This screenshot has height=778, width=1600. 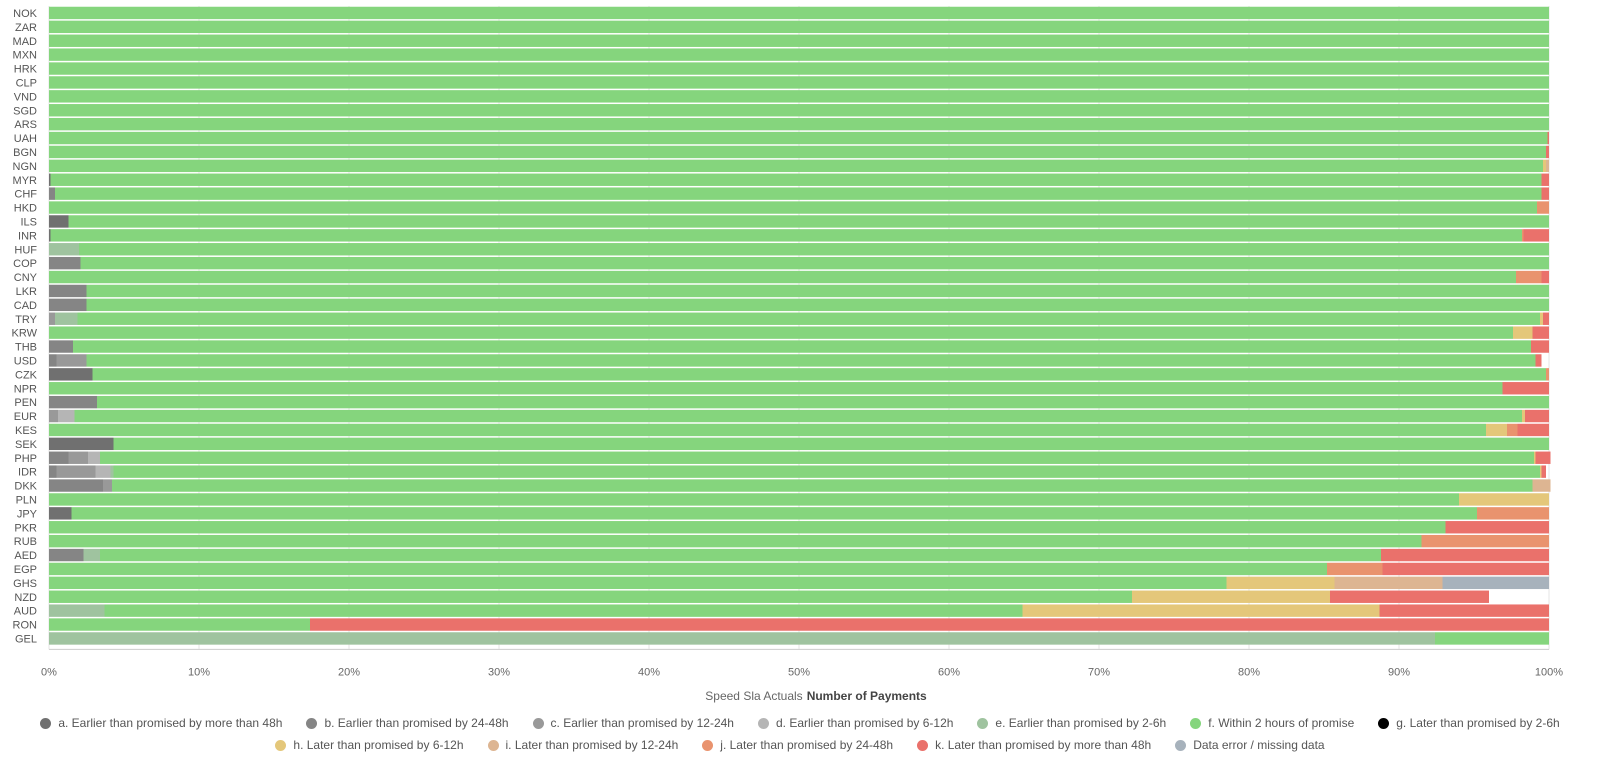 I want to click on bar-row-usd, so click(x=795, y=360).